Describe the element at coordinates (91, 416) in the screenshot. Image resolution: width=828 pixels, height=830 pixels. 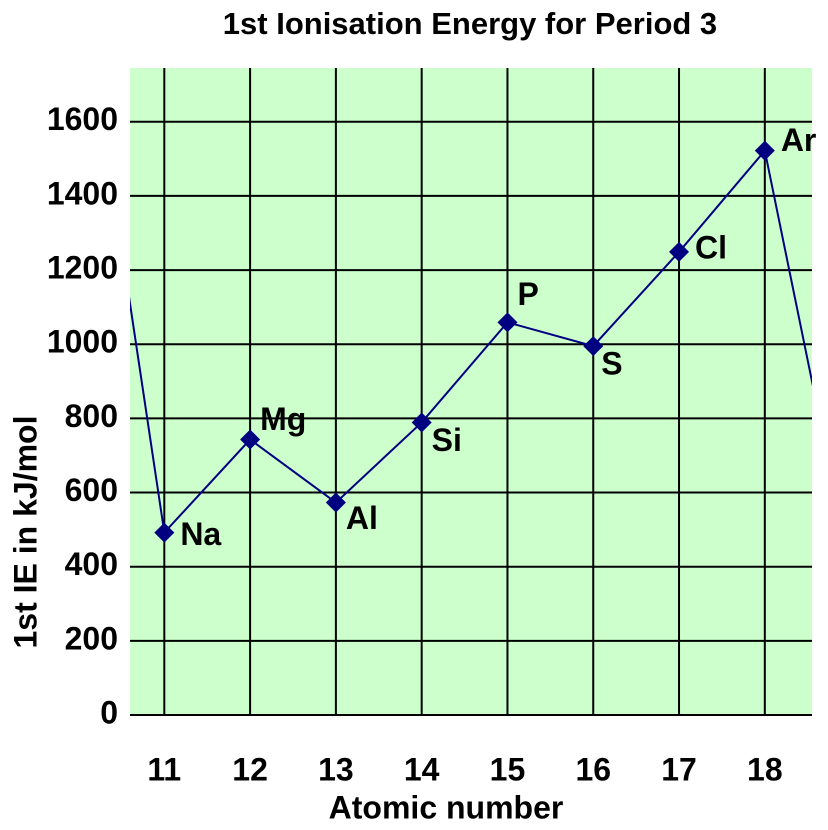
I see `y-tick-label: 800` at that location.